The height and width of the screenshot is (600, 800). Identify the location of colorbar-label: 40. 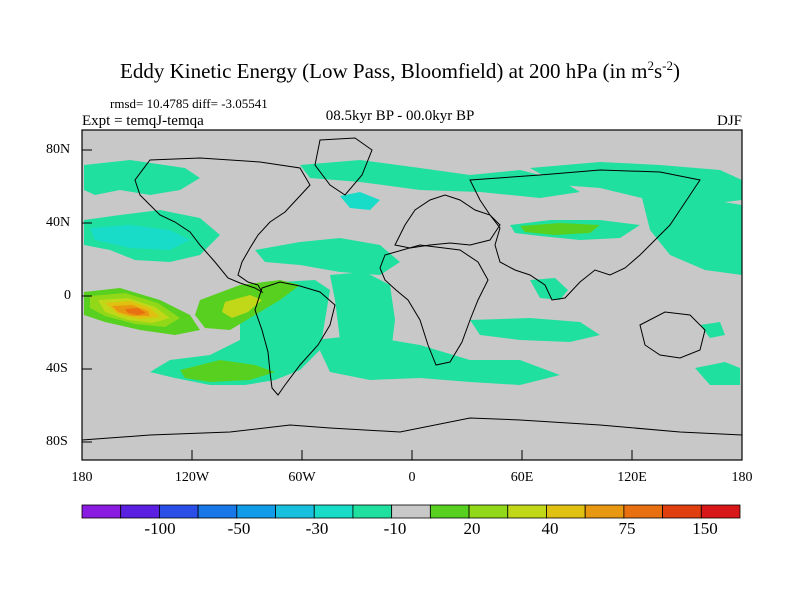
(550, 528).